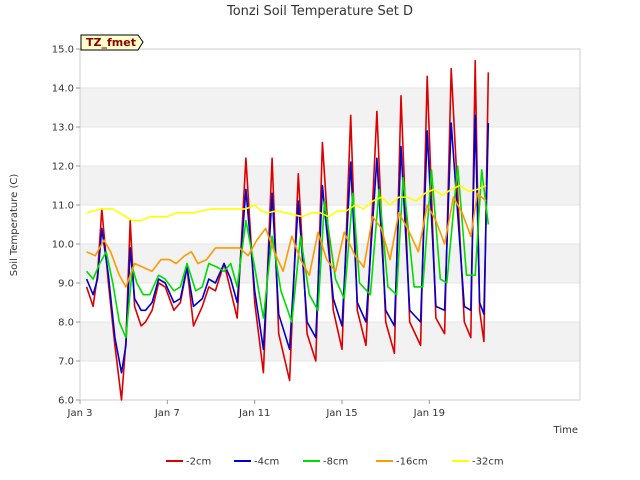 The height and width of the screenshot is (480, 640). I want to click on legend-label: -8cm, so click(335, 462).